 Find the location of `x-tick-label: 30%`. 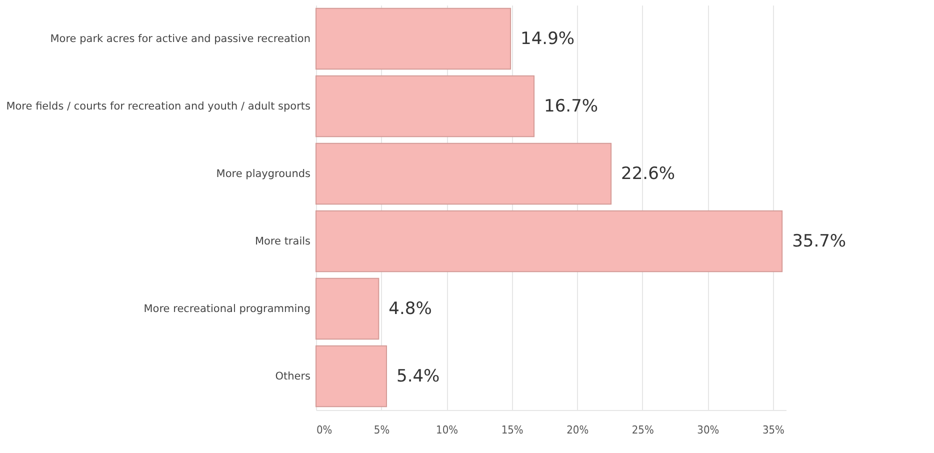

x-tick-label: 30% is located at coordinates (708, 430).